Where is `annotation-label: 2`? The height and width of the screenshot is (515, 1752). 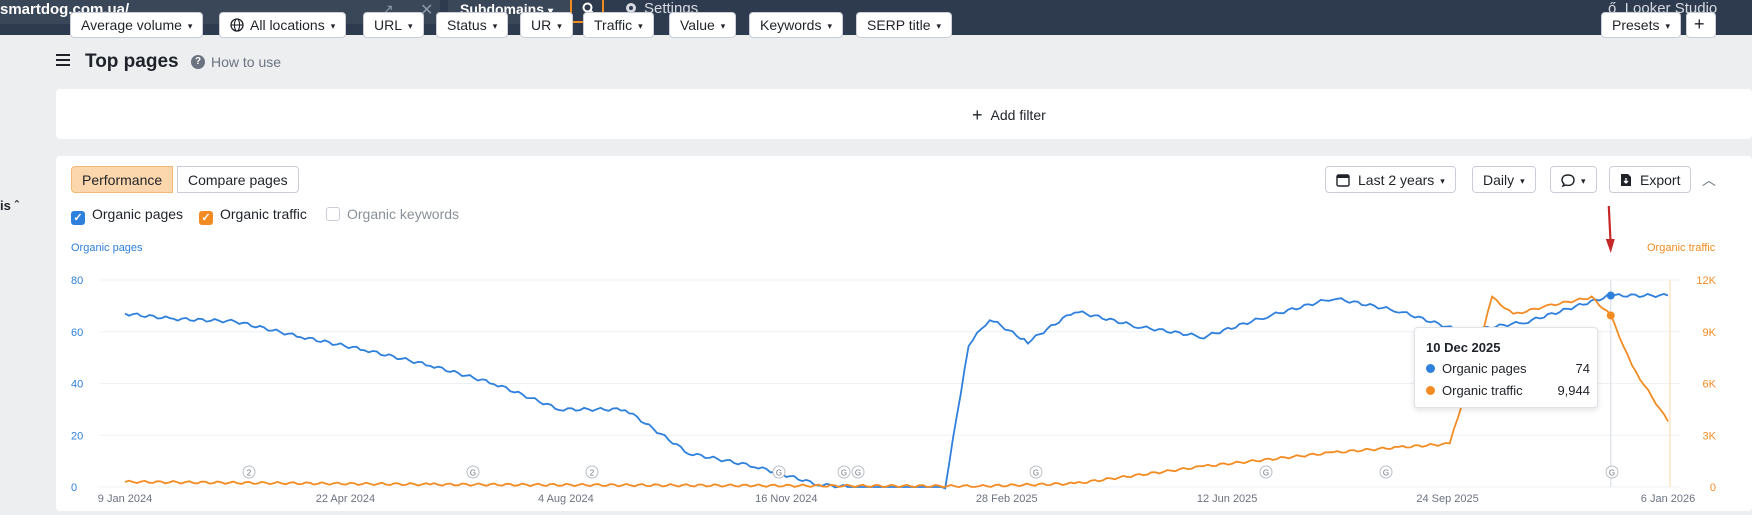
annotation-label: 2 is located at coordinates (592, 473).